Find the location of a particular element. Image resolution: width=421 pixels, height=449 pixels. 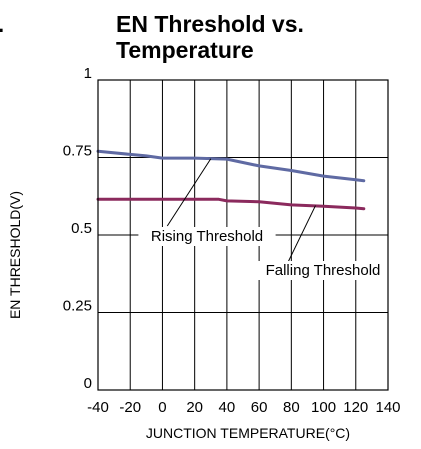

falling-threshold-leader-line is located at coordinates (301, 234).